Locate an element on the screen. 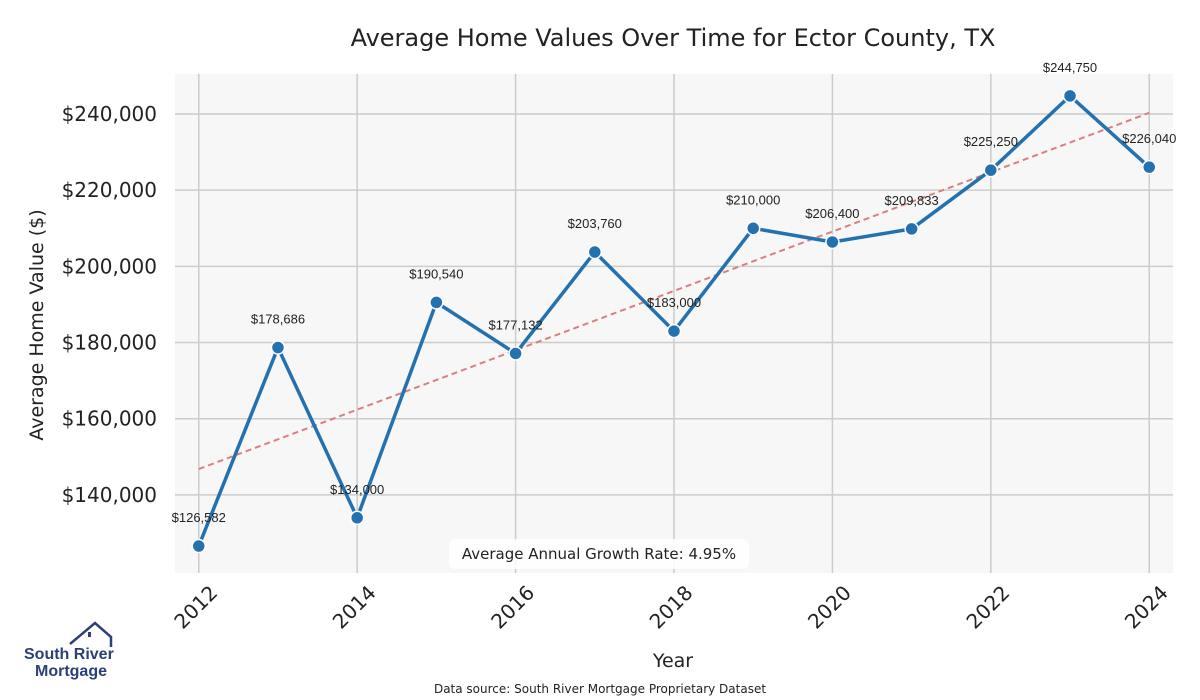  data-label: $178,686 is located at coordinates (278, 319).